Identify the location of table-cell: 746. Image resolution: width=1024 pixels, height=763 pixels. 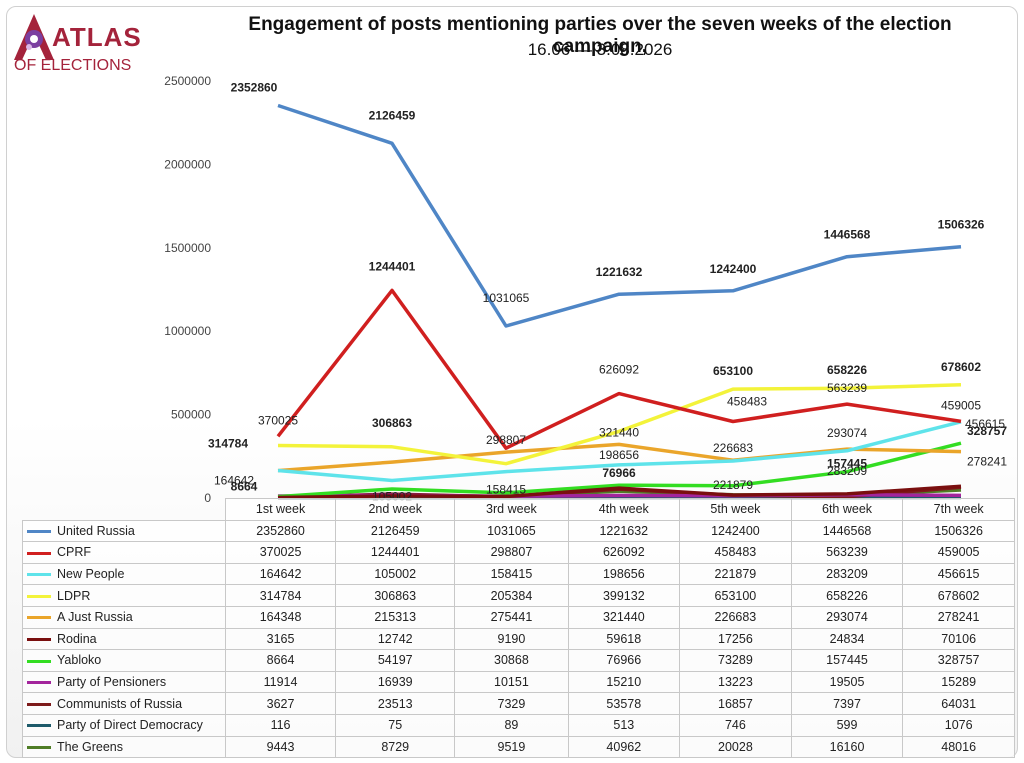
(735, 725).